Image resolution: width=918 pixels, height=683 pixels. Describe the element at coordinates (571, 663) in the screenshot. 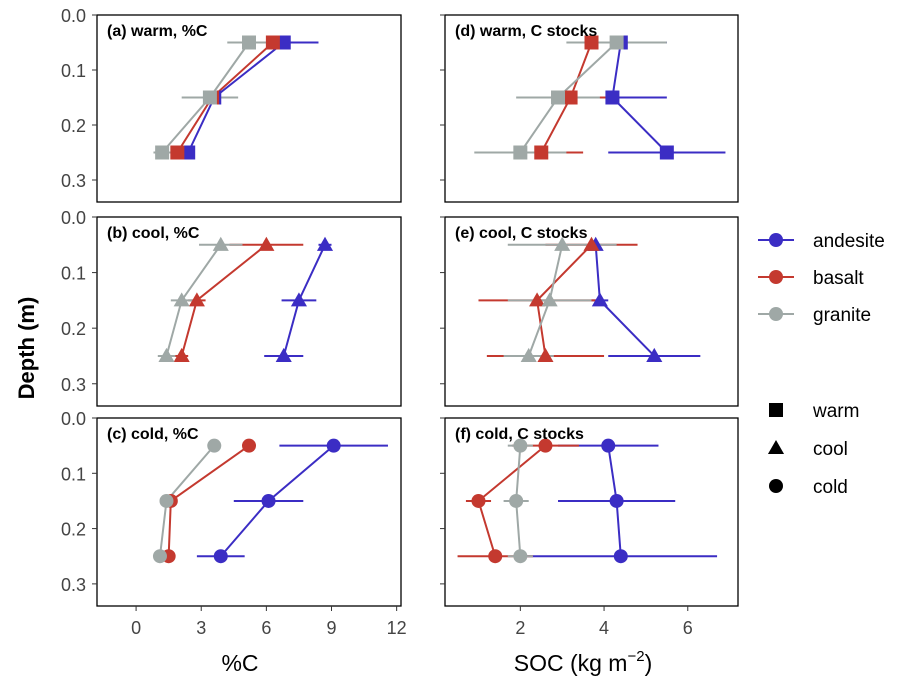

I see `x-axis-title-right-main: SOC (kg m` at that location.